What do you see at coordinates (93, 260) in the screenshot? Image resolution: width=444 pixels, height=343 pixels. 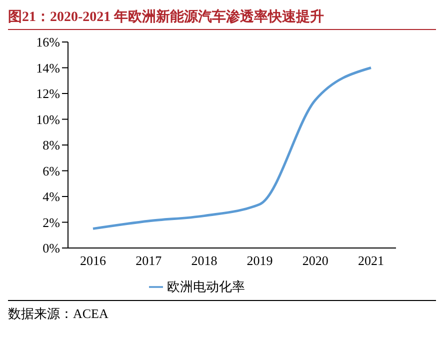 I see `x-tick-label: 2016` at bounding box center [93, 260].